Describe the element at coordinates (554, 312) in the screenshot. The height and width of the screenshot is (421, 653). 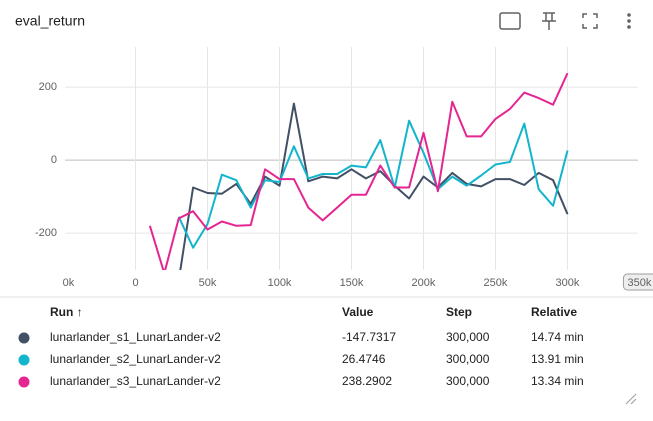
I see `column-header: Relative` at that location.